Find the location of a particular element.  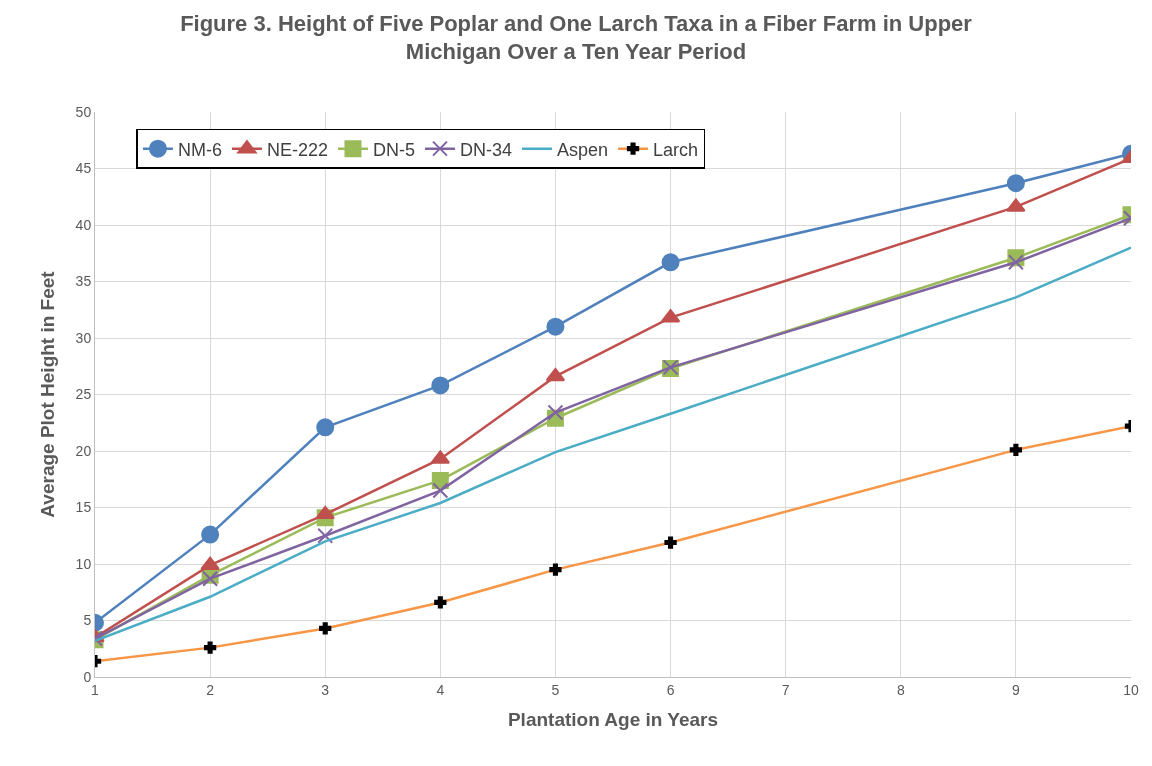

x-tick-label: 8 is located at coordinates (900, 689).